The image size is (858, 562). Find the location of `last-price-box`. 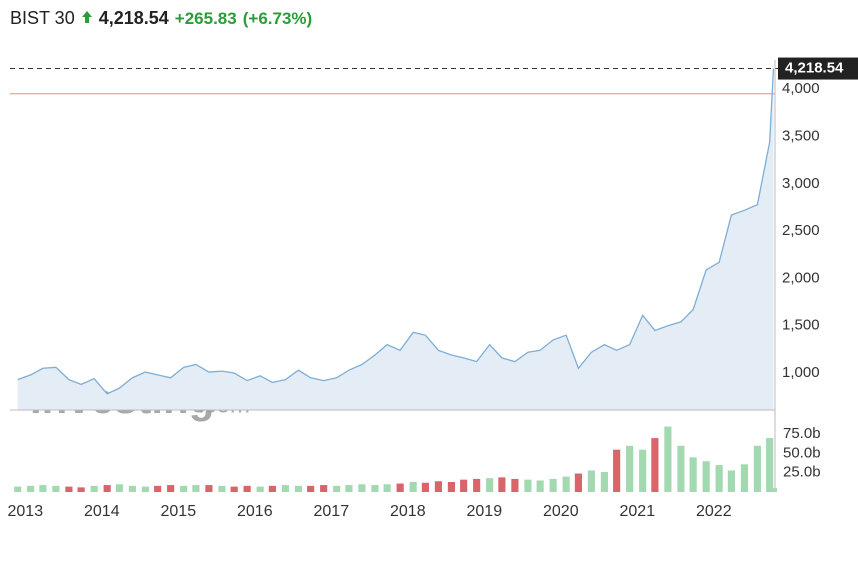

last-price-box is located at coordinates (818, 68).